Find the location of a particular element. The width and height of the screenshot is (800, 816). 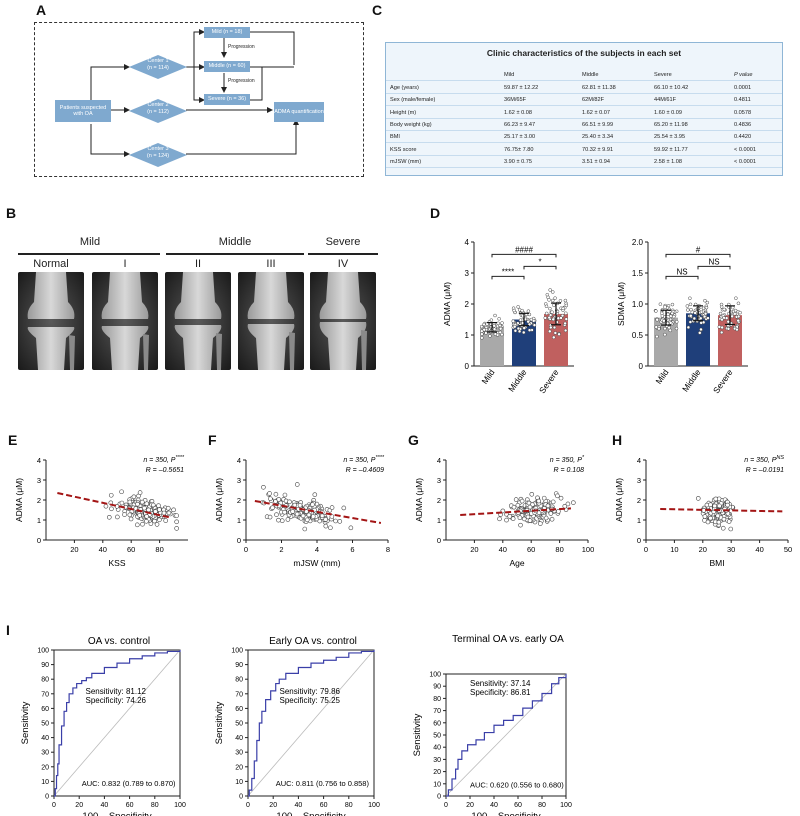

xray-group-middle: Middle is located at coordinates (235, 242).